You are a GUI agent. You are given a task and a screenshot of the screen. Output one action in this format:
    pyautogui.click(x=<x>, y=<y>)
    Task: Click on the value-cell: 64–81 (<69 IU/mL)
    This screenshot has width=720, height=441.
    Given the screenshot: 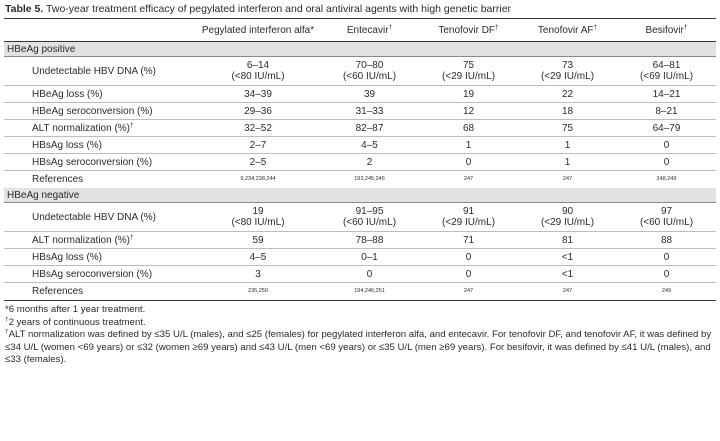 What is the action you would take?
    pyautogui.click(x=666, y=71)
    